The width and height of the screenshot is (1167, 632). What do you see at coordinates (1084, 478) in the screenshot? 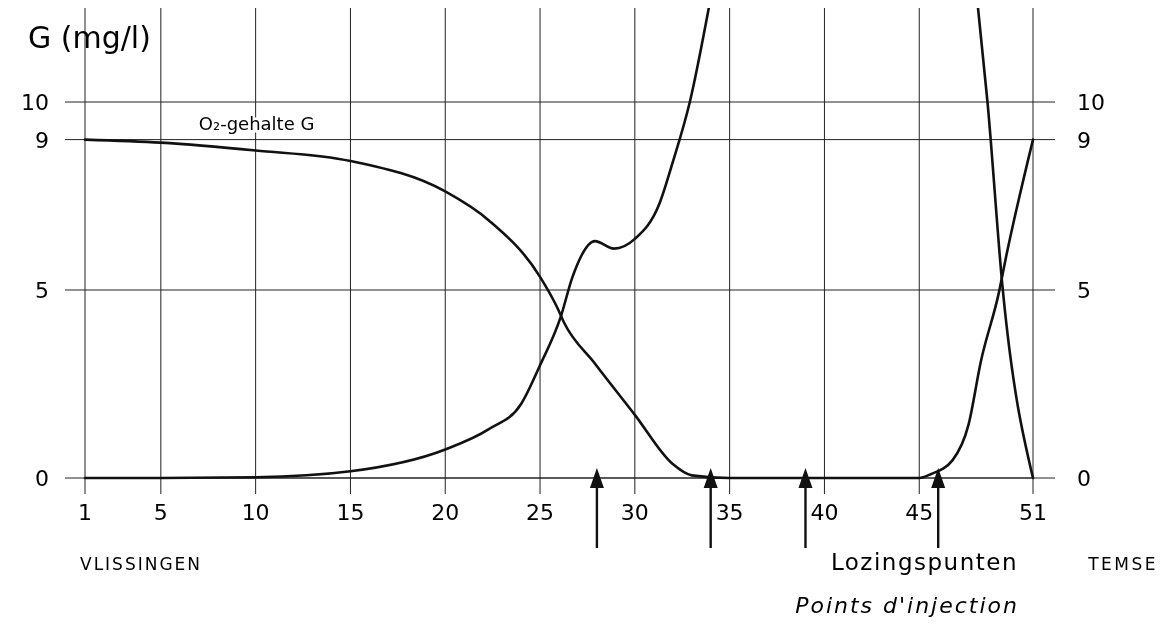
I see `y2-tick-label: 0` at bounding box center [1084, 478].